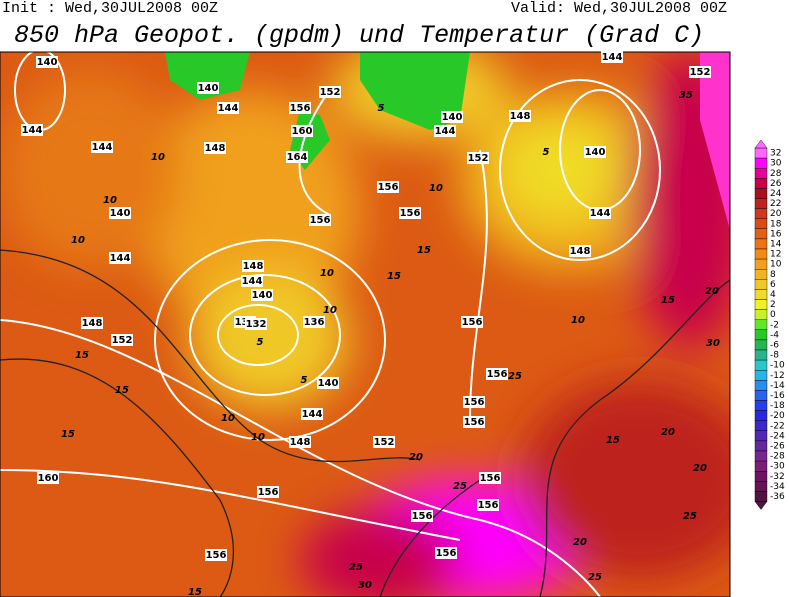  What do you see at coordinates (775, 204) in the screenshot?
I see `colorbar-label: 22` at bounding box center [775, 204].